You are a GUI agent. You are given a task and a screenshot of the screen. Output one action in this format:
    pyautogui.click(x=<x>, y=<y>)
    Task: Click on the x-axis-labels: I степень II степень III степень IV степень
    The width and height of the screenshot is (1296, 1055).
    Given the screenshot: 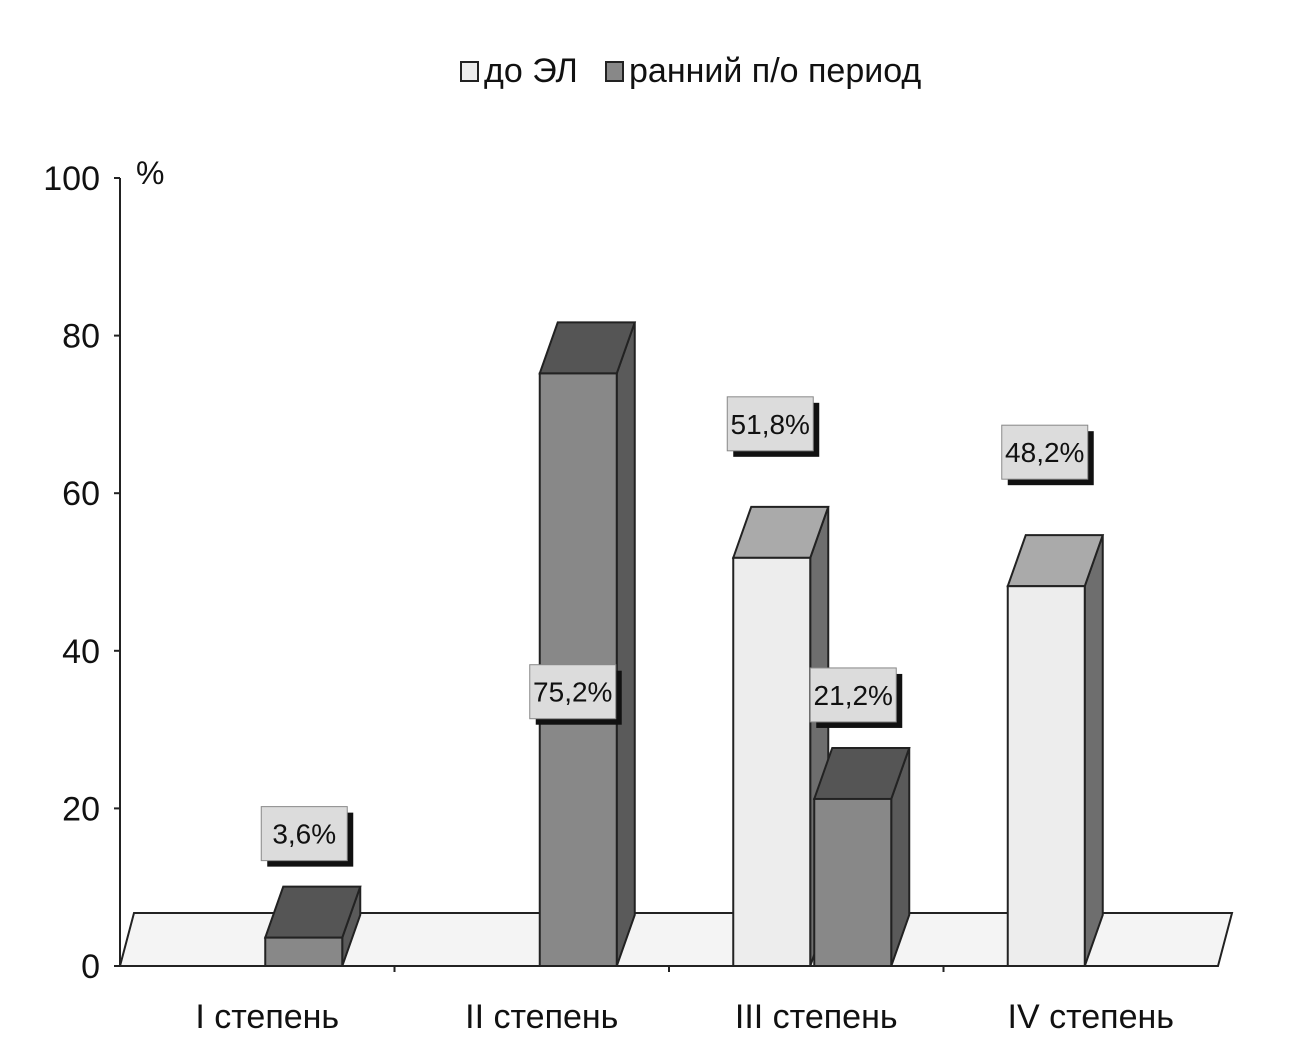 What is the action you would take?
    pyautogui.click(x=684, y=1001)
    